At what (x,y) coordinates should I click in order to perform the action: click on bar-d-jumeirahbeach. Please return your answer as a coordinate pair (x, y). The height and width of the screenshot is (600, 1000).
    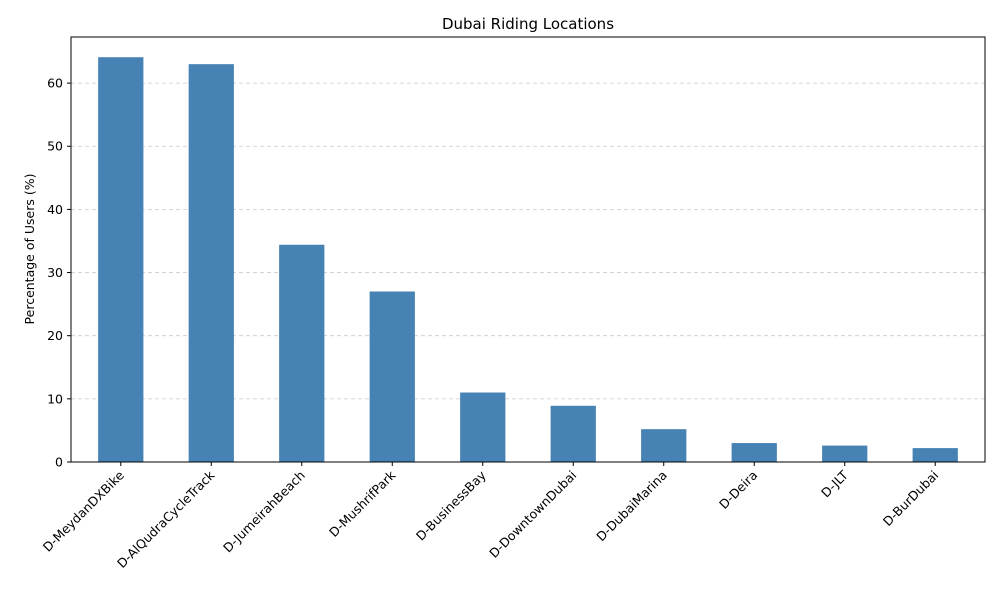
    Looking at the image, I should click on (302, 353).